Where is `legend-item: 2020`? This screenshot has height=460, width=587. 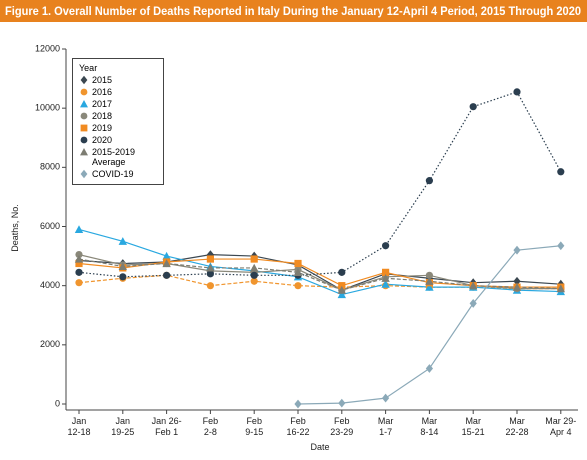 legend-item: 2020 is located at coordinates (119, 140).